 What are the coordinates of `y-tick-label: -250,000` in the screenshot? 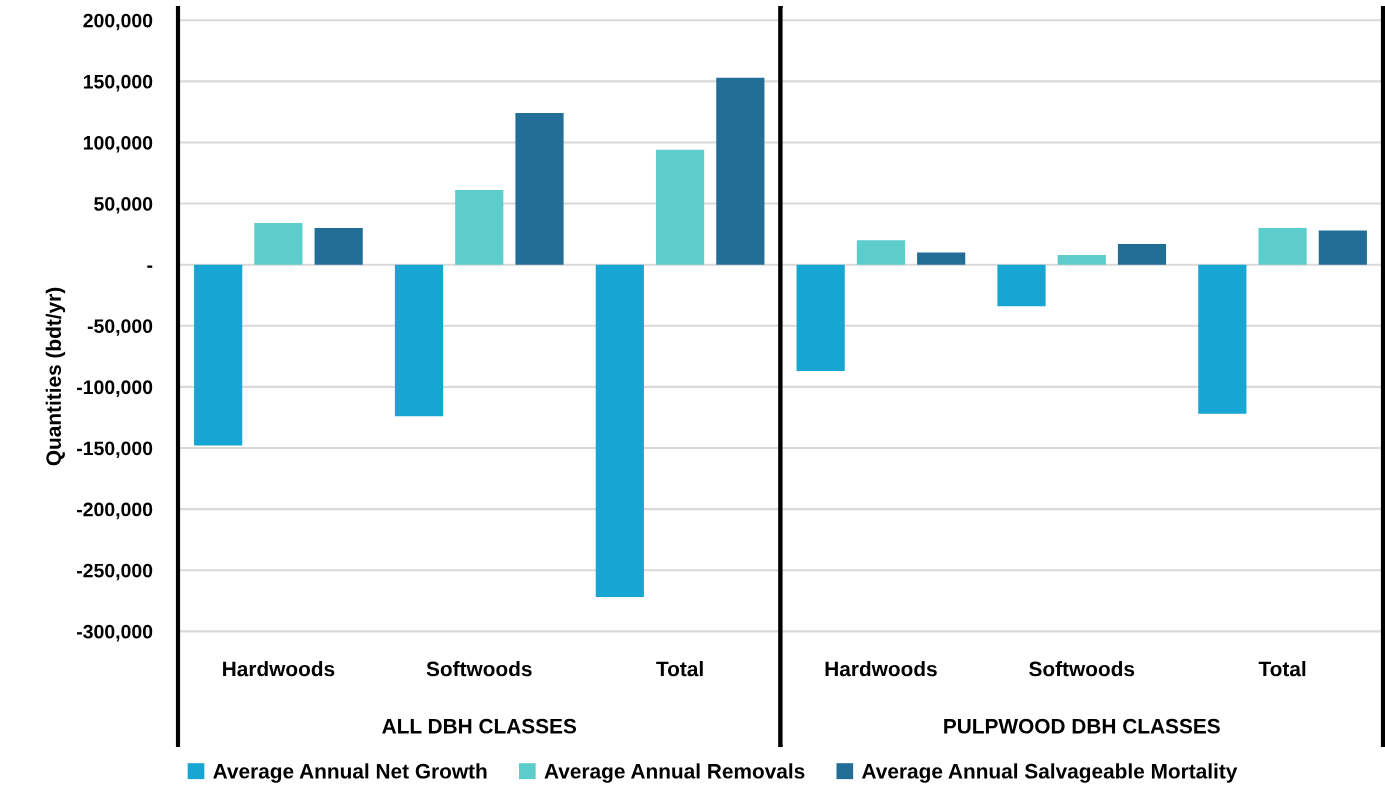 It's located at (115, 572).